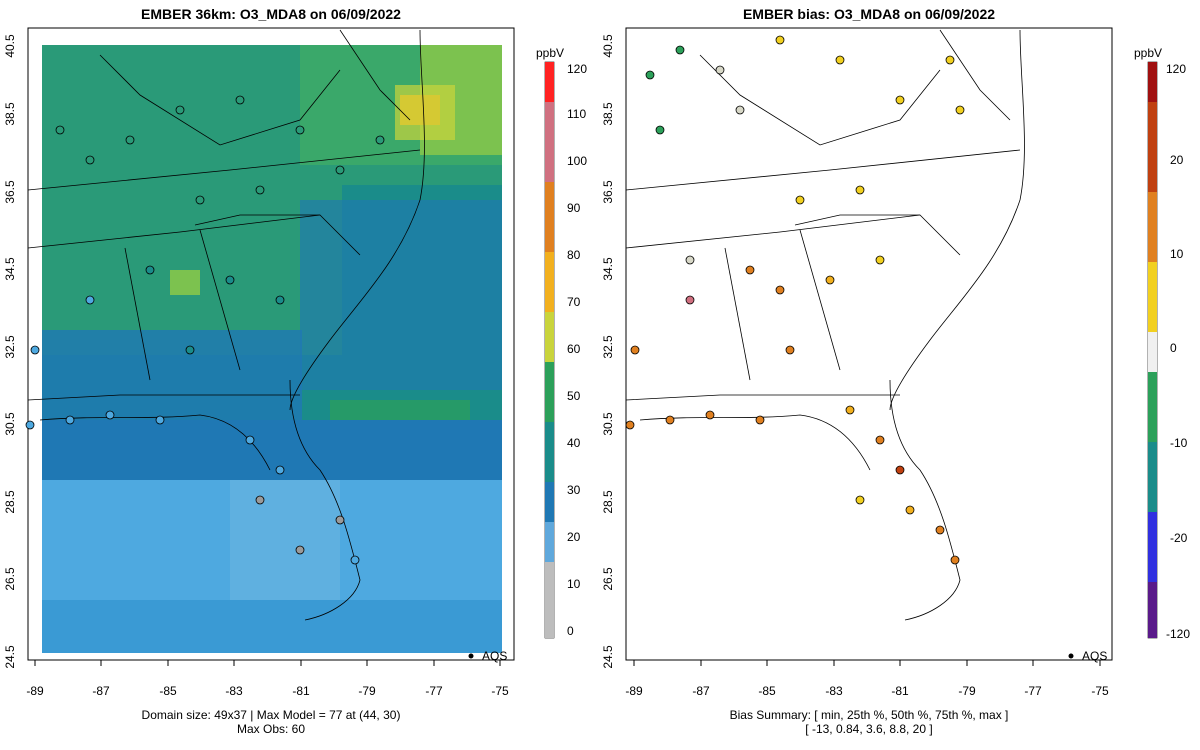 The height and width of the screenshot is (750, 1200). What do you see at coordinates (550, 53) in the screenshot?
I see `left-colorbar-unit: ppbV` at bounding box center [550, 53].